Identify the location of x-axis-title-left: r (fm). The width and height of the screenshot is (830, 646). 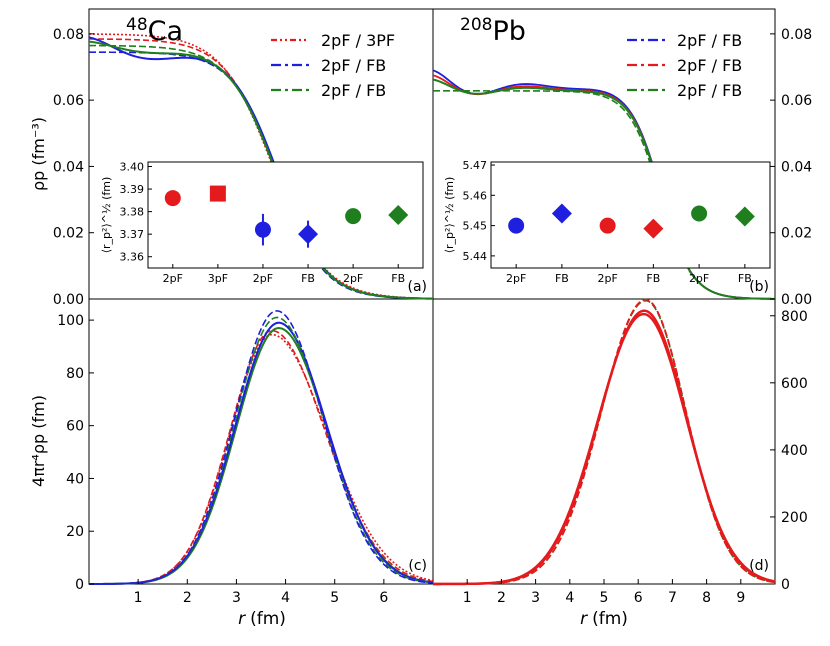
(262, 619).